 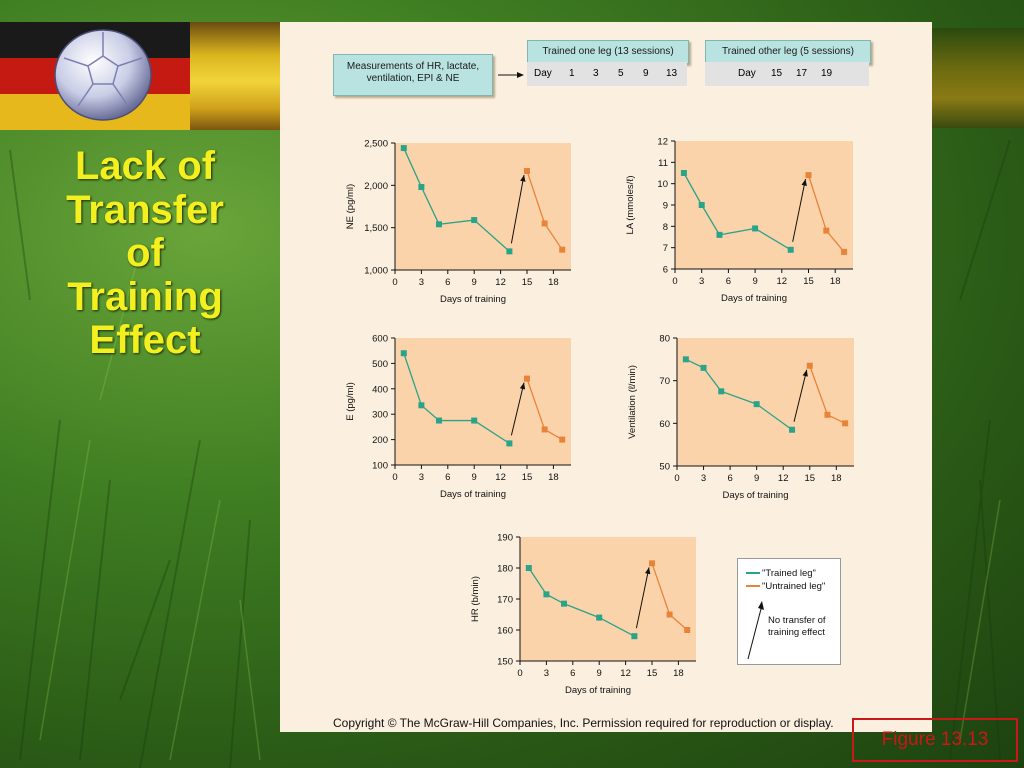 I want to click on day-value: 1, so click(x=572, y=73).